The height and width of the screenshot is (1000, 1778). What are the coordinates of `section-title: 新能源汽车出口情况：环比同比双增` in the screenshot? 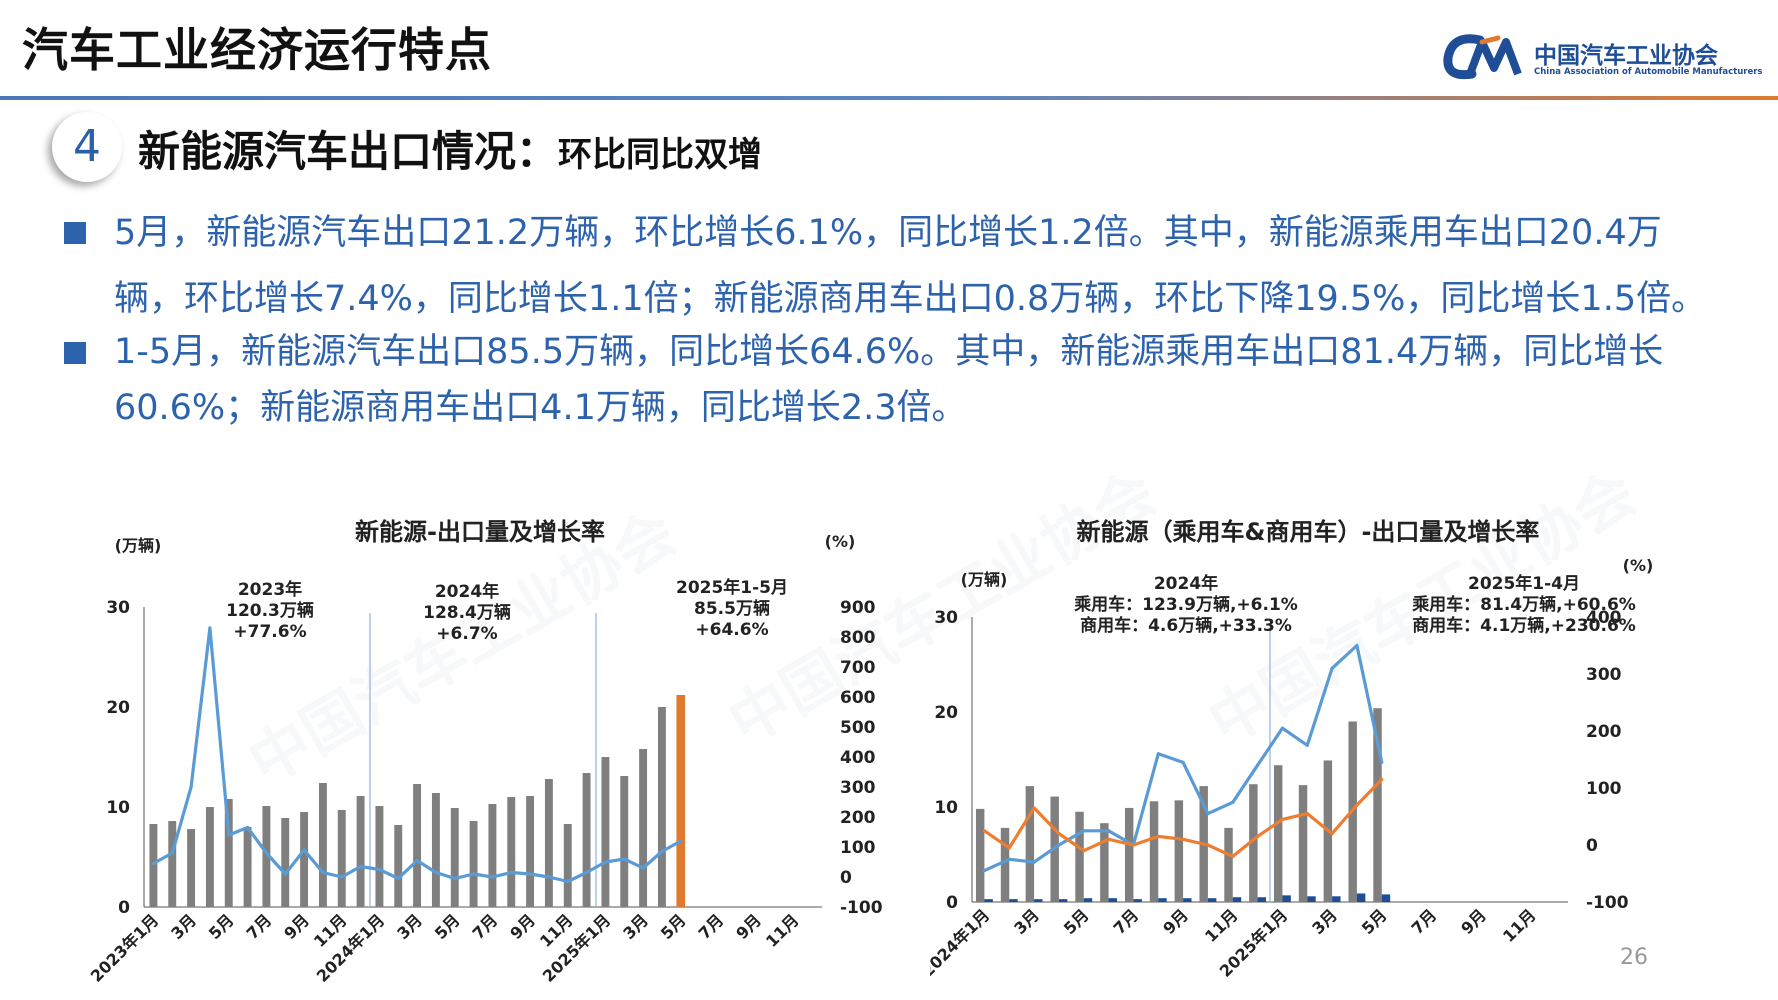 It's located at (450, 148).